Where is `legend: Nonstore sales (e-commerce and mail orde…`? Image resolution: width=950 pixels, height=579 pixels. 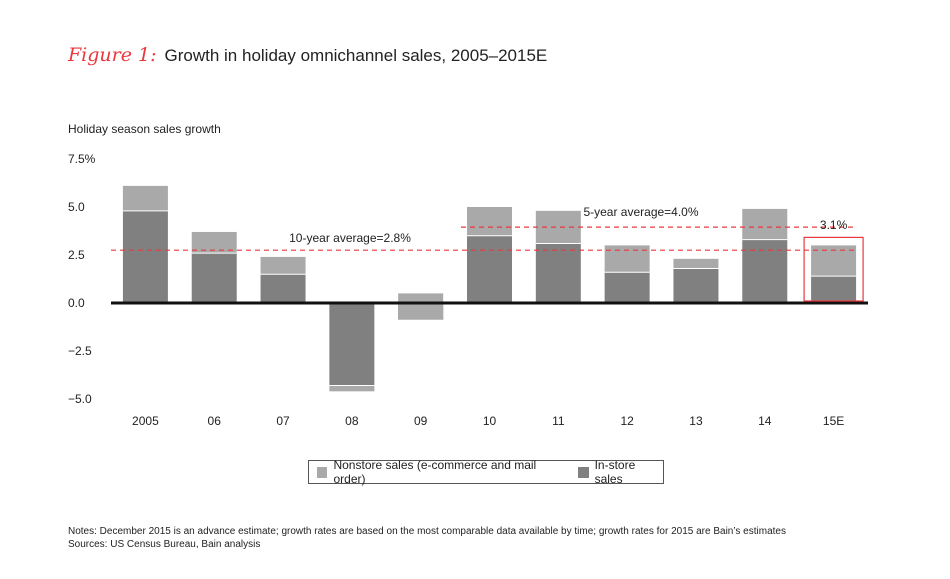
legend: Nonstore sales (e-commerce and mail orde… is located at coordinates (486, 472).